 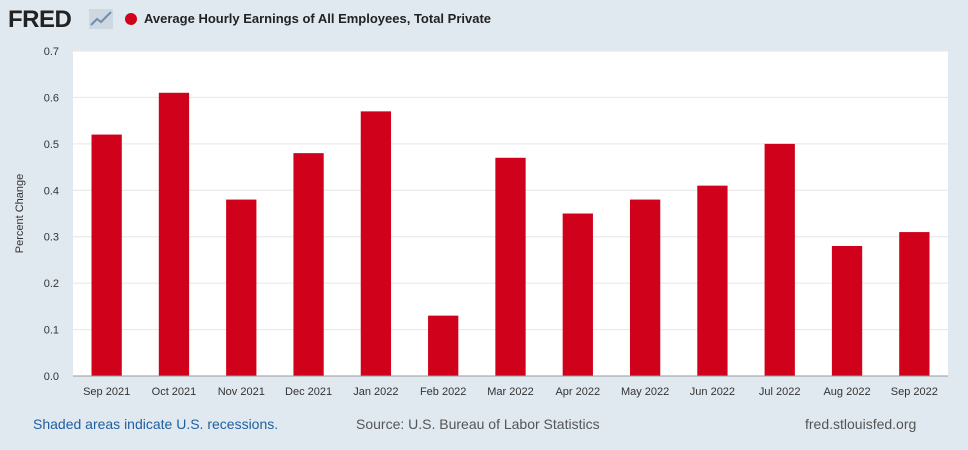 What do you see at coordinates (51, 284) in the screenshot?
I see `y-tick-label: 0.2` at bounding box center [51, 284].